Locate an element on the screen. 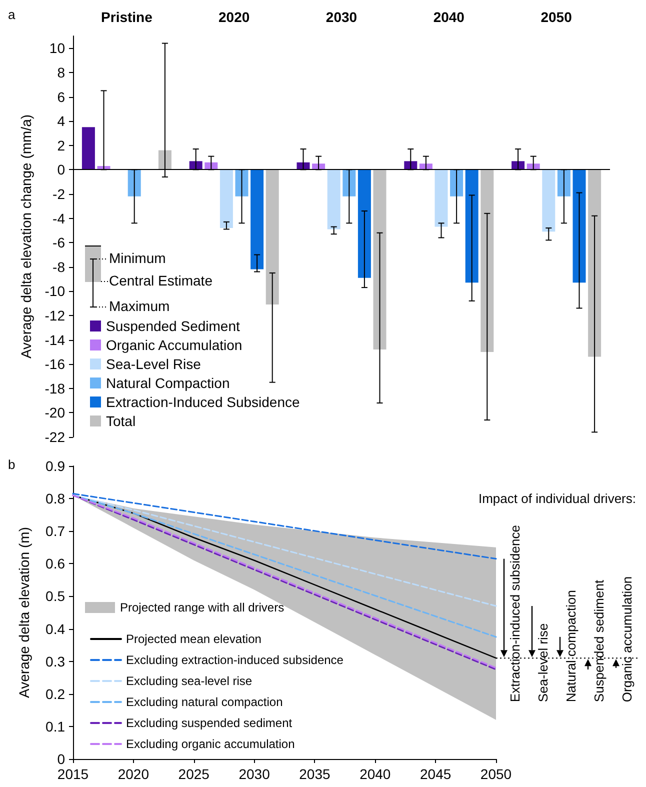  x-tick-label: 2035 is located at coordinates (314, 774).